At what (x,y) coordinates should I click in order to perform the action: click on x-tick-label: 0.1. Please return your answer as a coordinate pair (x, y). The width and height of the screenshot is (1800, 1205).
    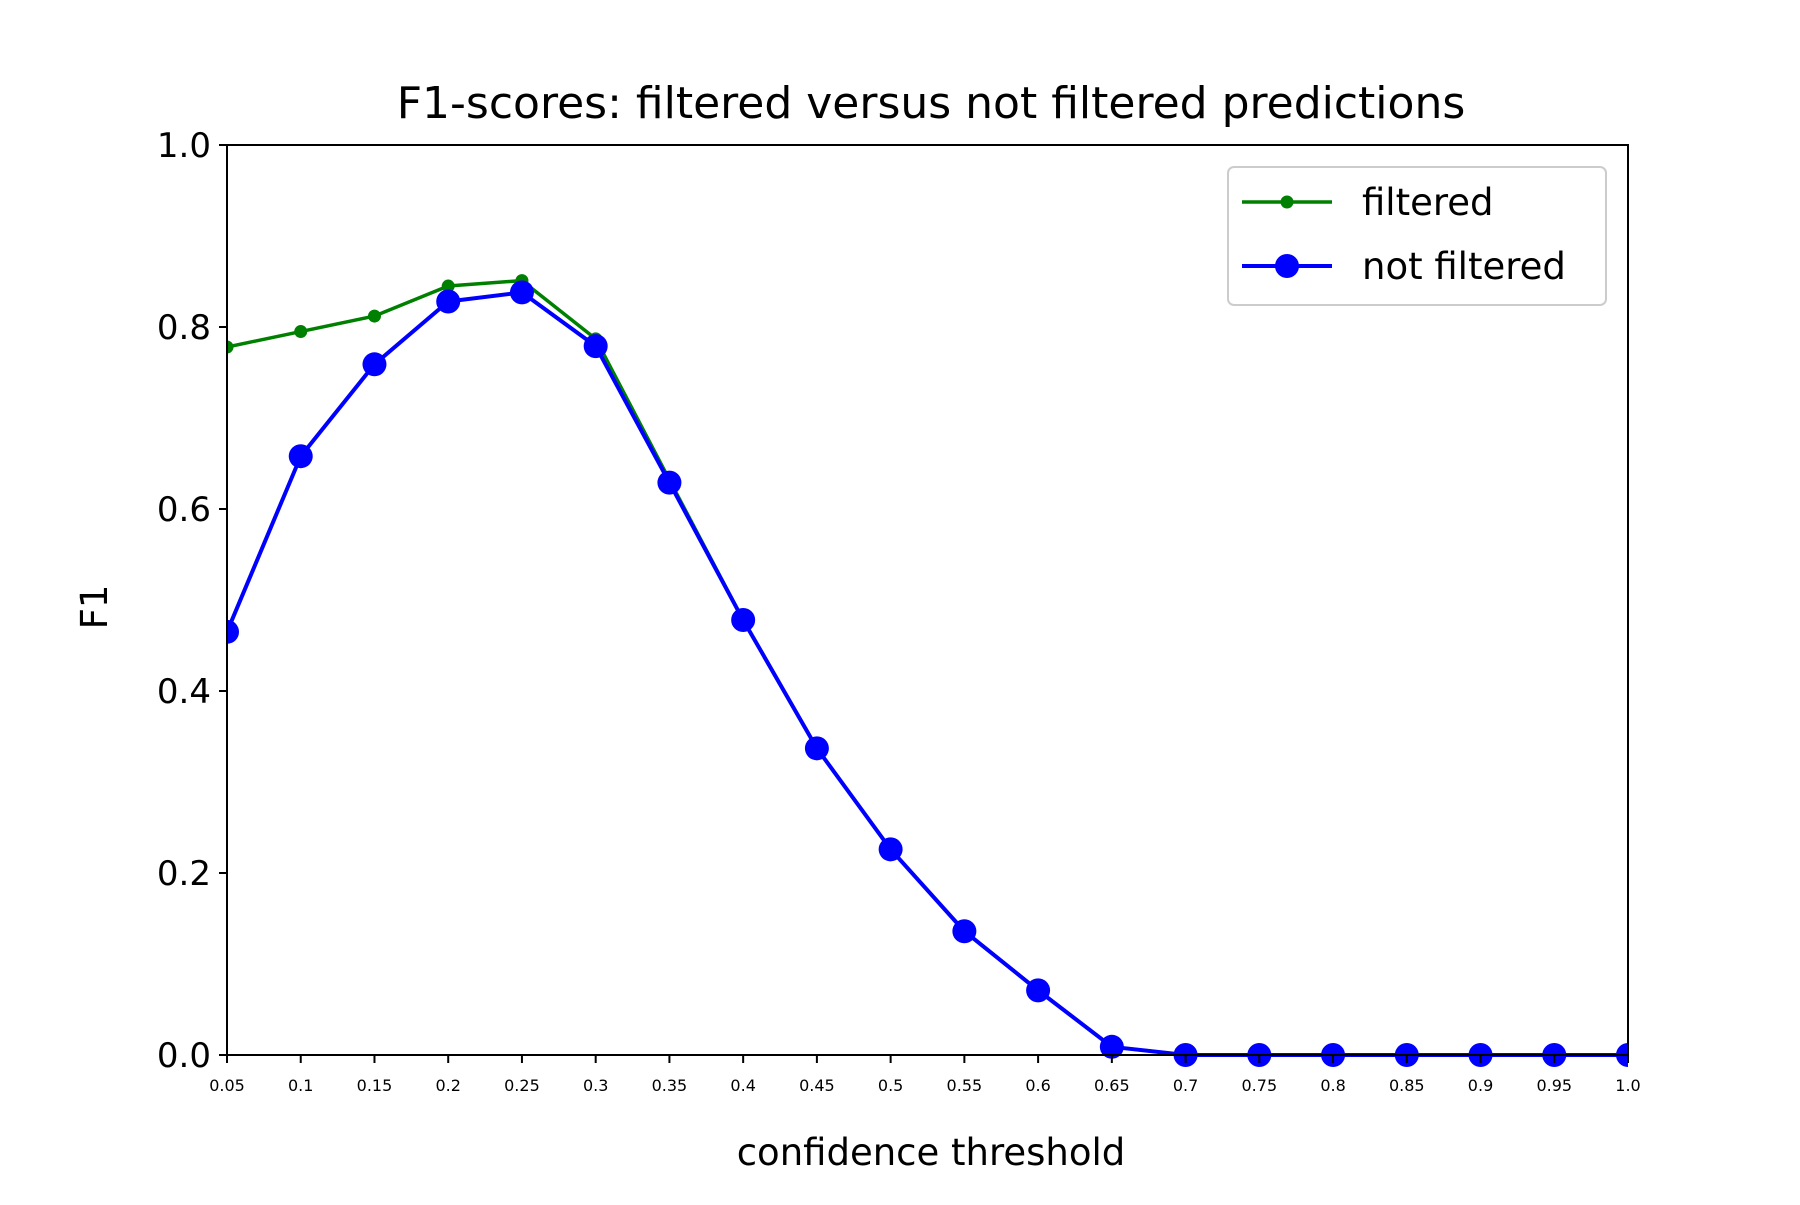
    Looking at the image, I should click on (300, 1085).